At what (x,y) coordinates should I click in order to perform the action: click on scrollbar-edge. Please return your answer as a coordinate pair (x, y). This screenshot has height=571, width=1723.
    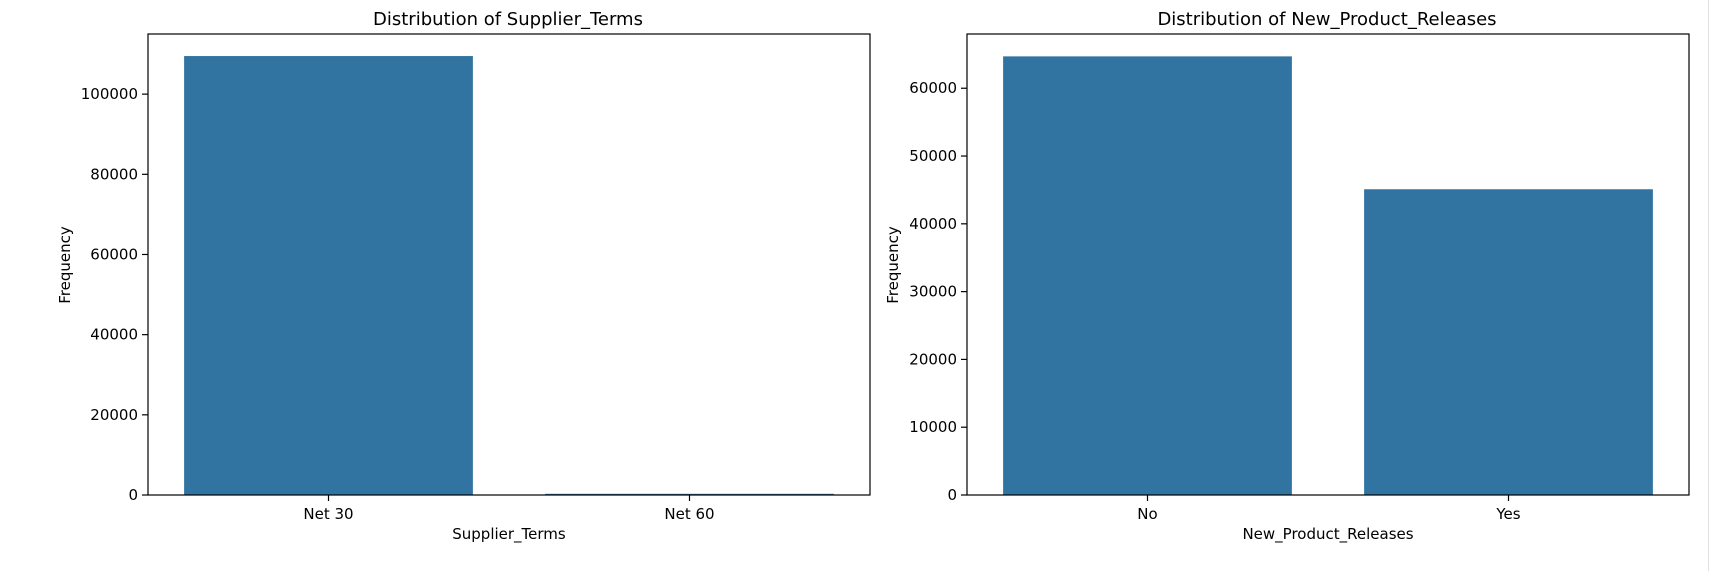
    Looking at the image, I should click on (1715, 285).